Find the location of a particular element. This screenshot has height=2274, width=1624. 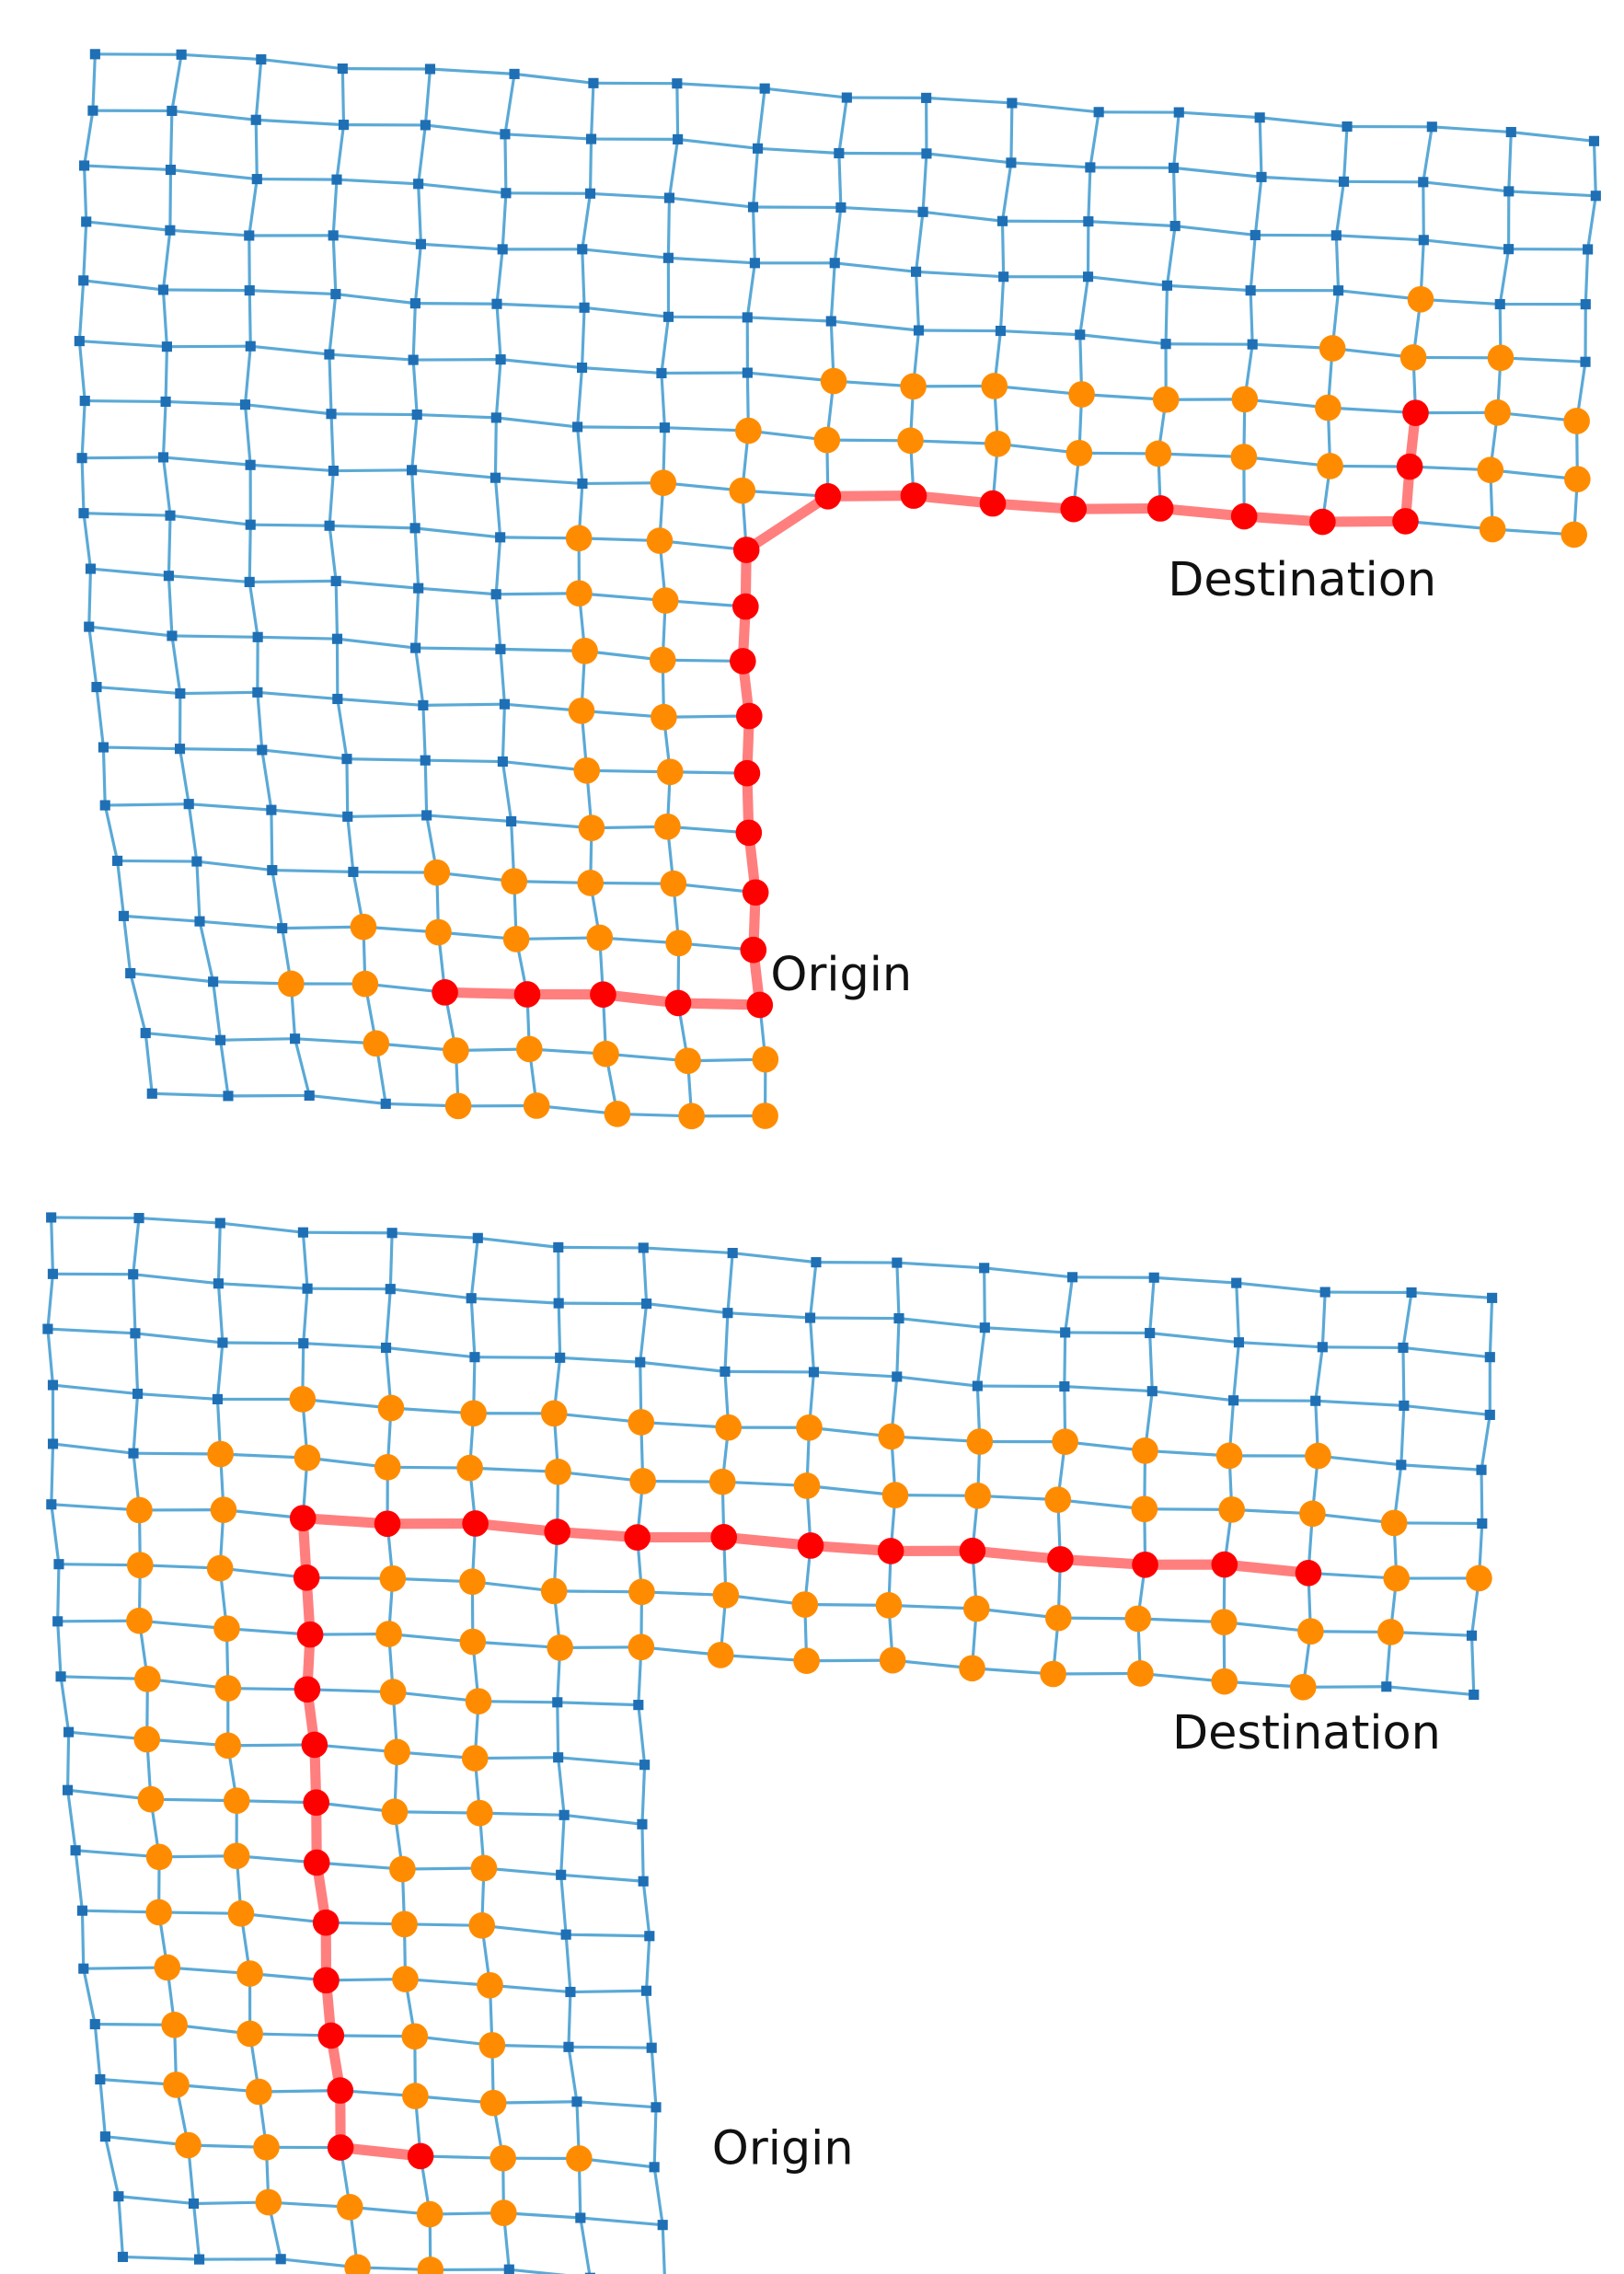

origin-label: Origin is located at coordinates (783, 2147).